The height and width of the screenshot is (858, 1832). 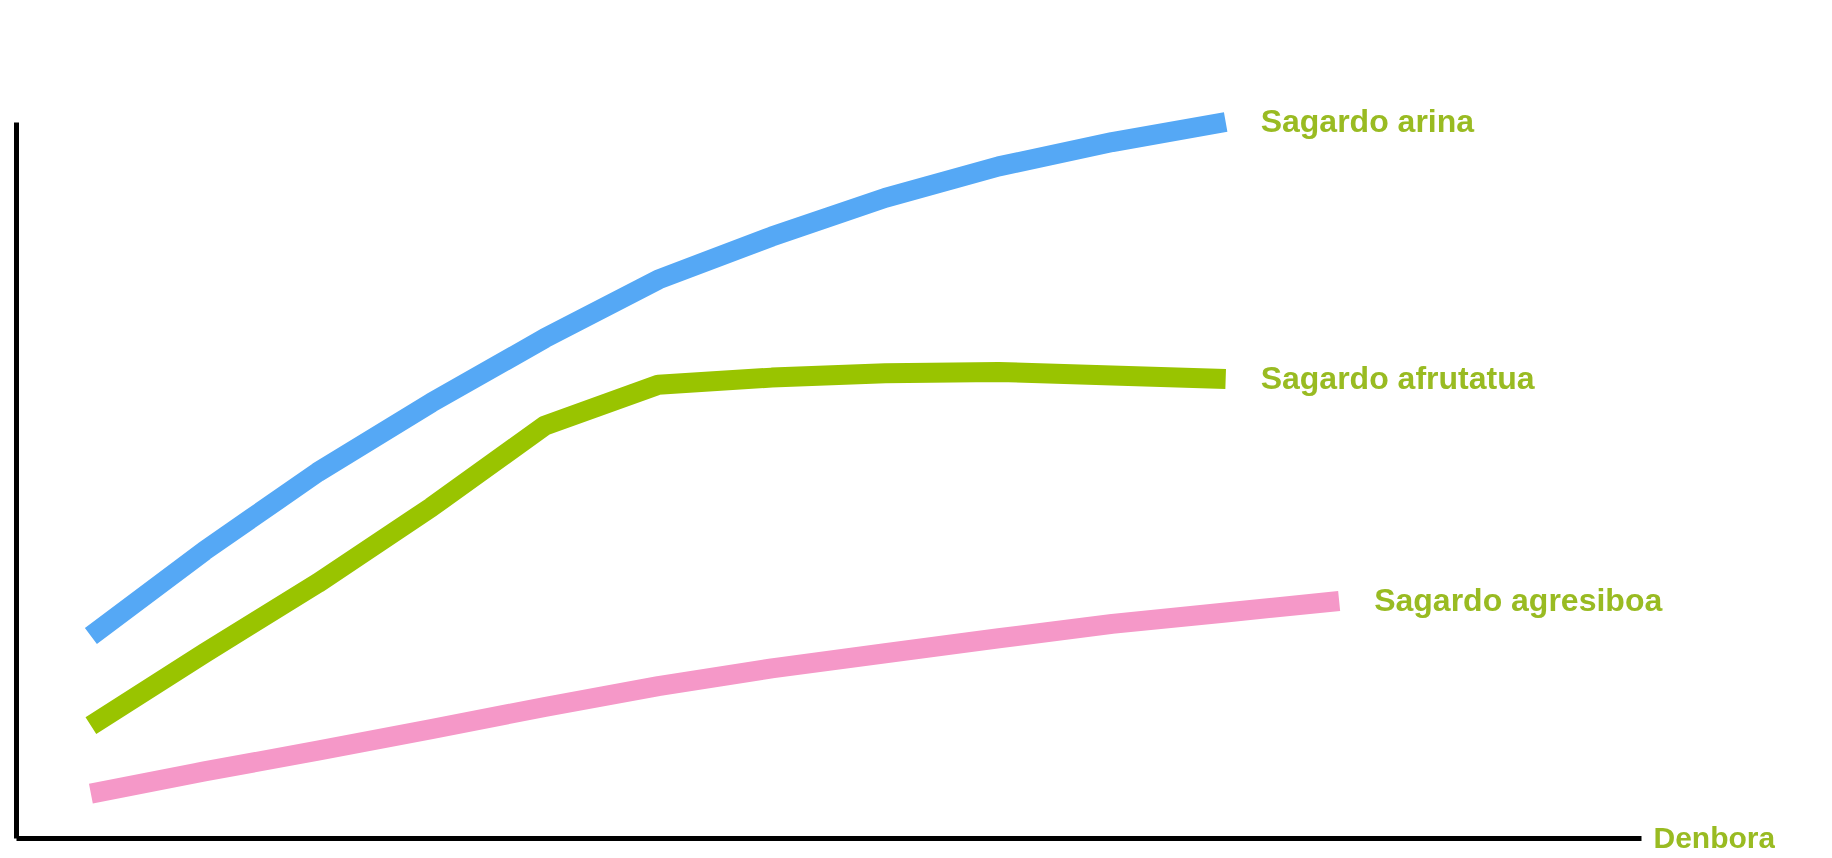 What do you see at coordinates (1714, 837) in the screenshot?
I see `x-axis-title: Denbora` at bounding box center [1714, 837].